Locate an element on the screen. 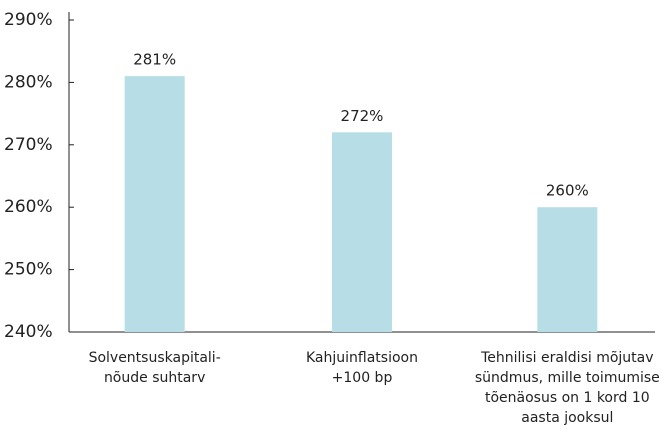 The height and width of the screenshot is (440, 662). y-tick-label: 290% is located at coordinates (28, 20).